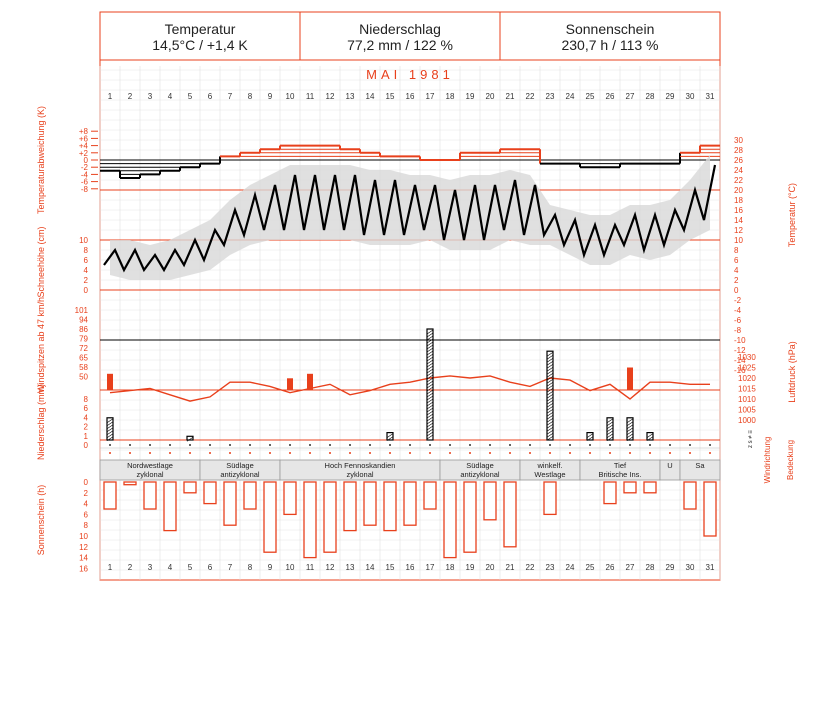 The height and width of the screenshot is (702, 827). I want to click on weather-regime-line1: Nordwestlage, so click(150, 465).